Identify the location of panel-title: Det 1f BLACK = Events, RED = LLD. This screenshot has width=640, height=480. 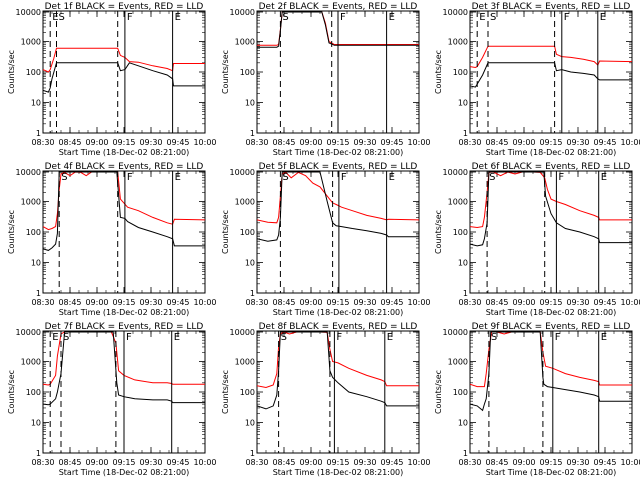
(124, 7).